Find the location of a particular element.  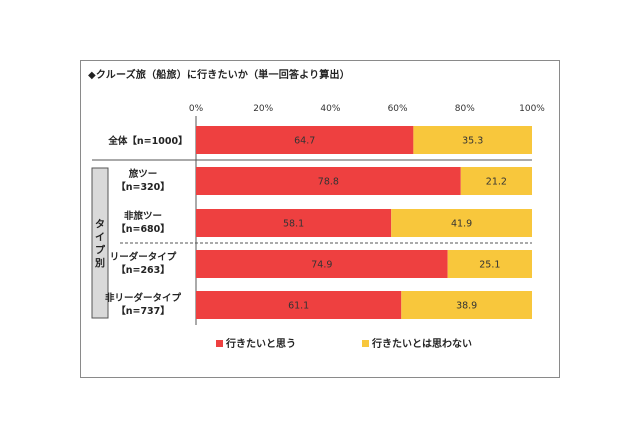

value-label-not-want: 25.1 is located at coordinates (489, 265).